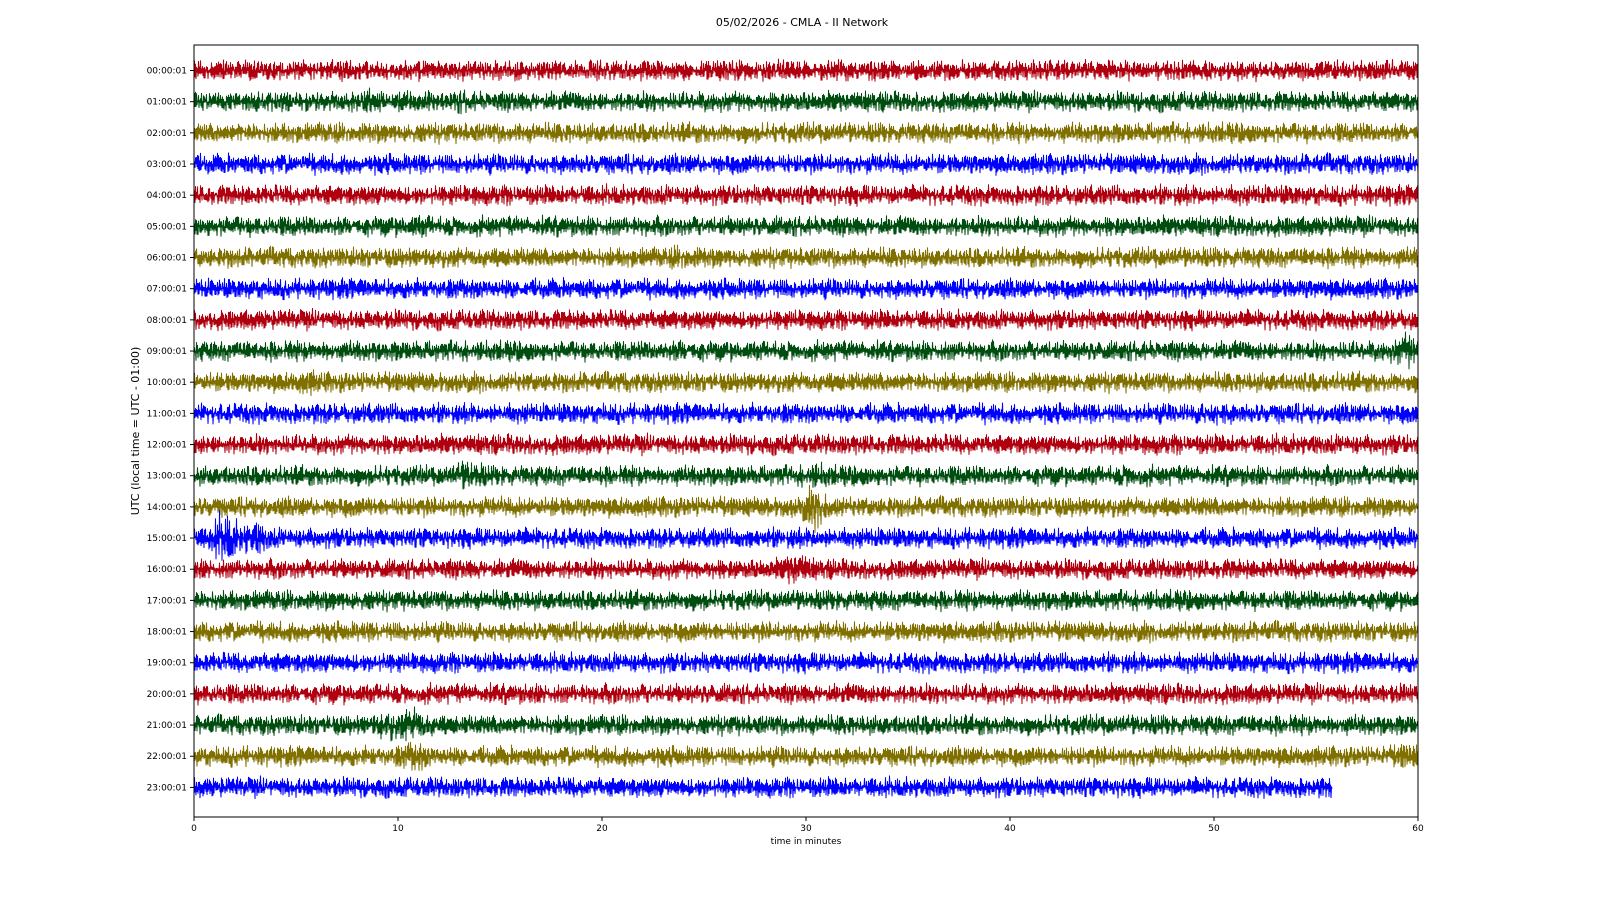  I want to click on y-tick-label: 09:00:01, so click(167, 352).